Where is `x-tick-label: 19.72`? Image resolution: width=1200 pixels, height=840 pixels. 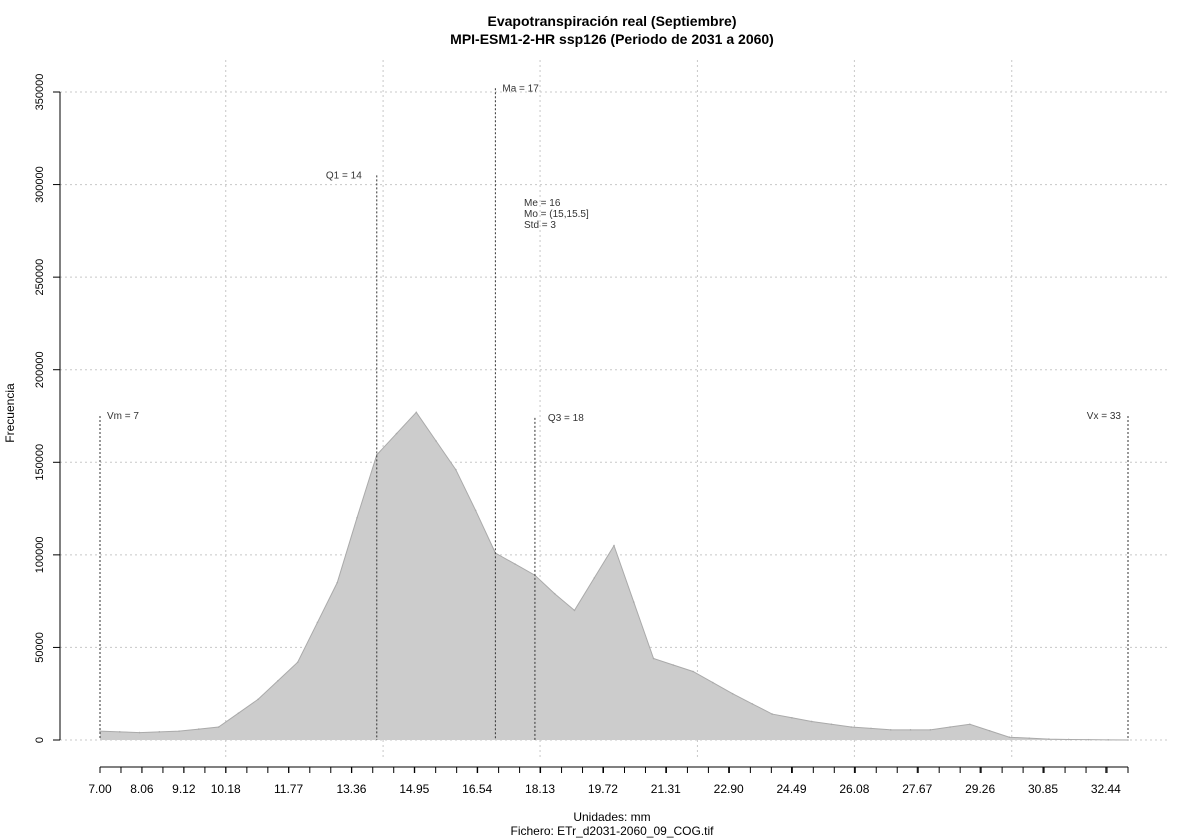 x-tick-label: 19.72 is located at coordinates (603, 789).